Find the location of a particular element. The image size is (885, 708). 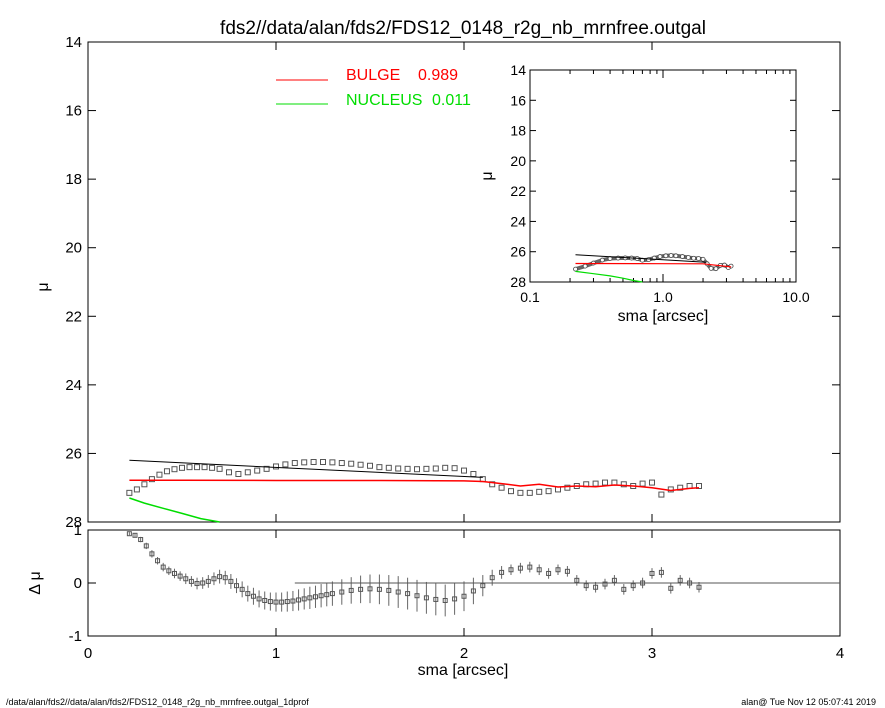

residual-xlabel: sma [arcsec] is located at coordinates (463, 670).